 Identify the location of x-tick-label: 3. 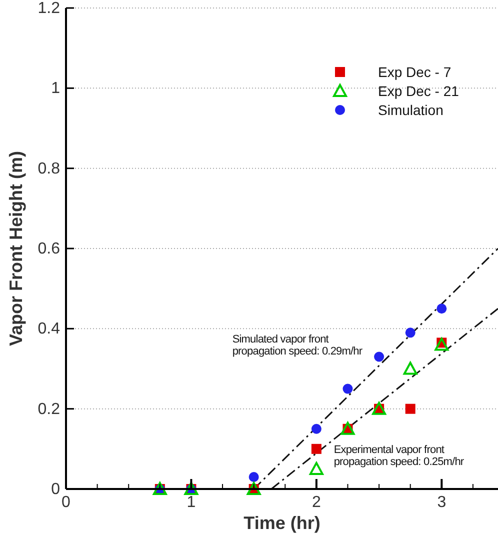
(441, 502).